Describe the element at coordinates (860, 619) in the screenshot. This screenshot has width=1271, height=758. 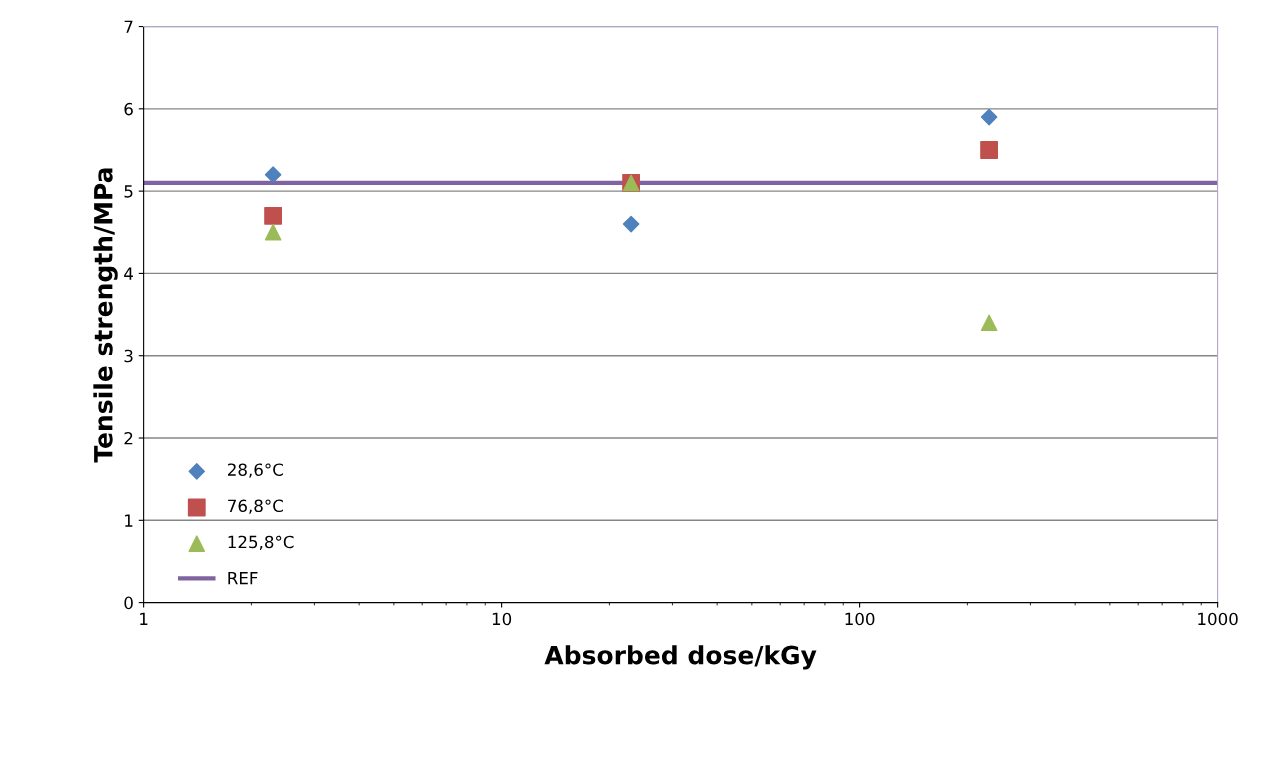
I see `x-tick-label: 100` at that location.